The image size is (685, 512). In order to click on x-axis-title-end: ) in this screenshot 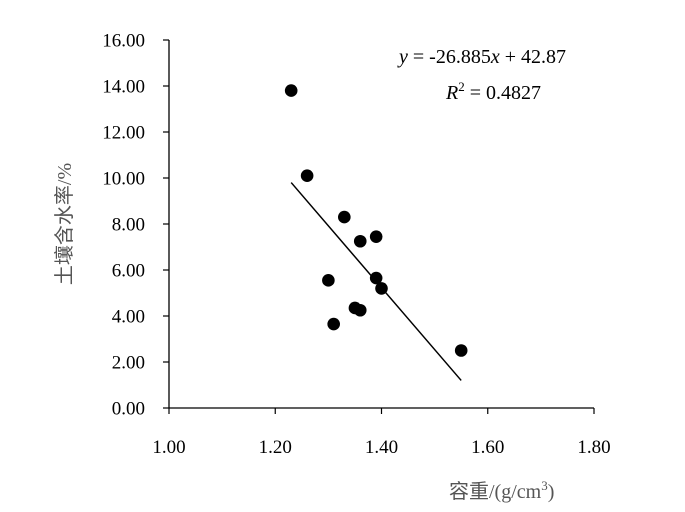, I will do `click(551, 492)`.